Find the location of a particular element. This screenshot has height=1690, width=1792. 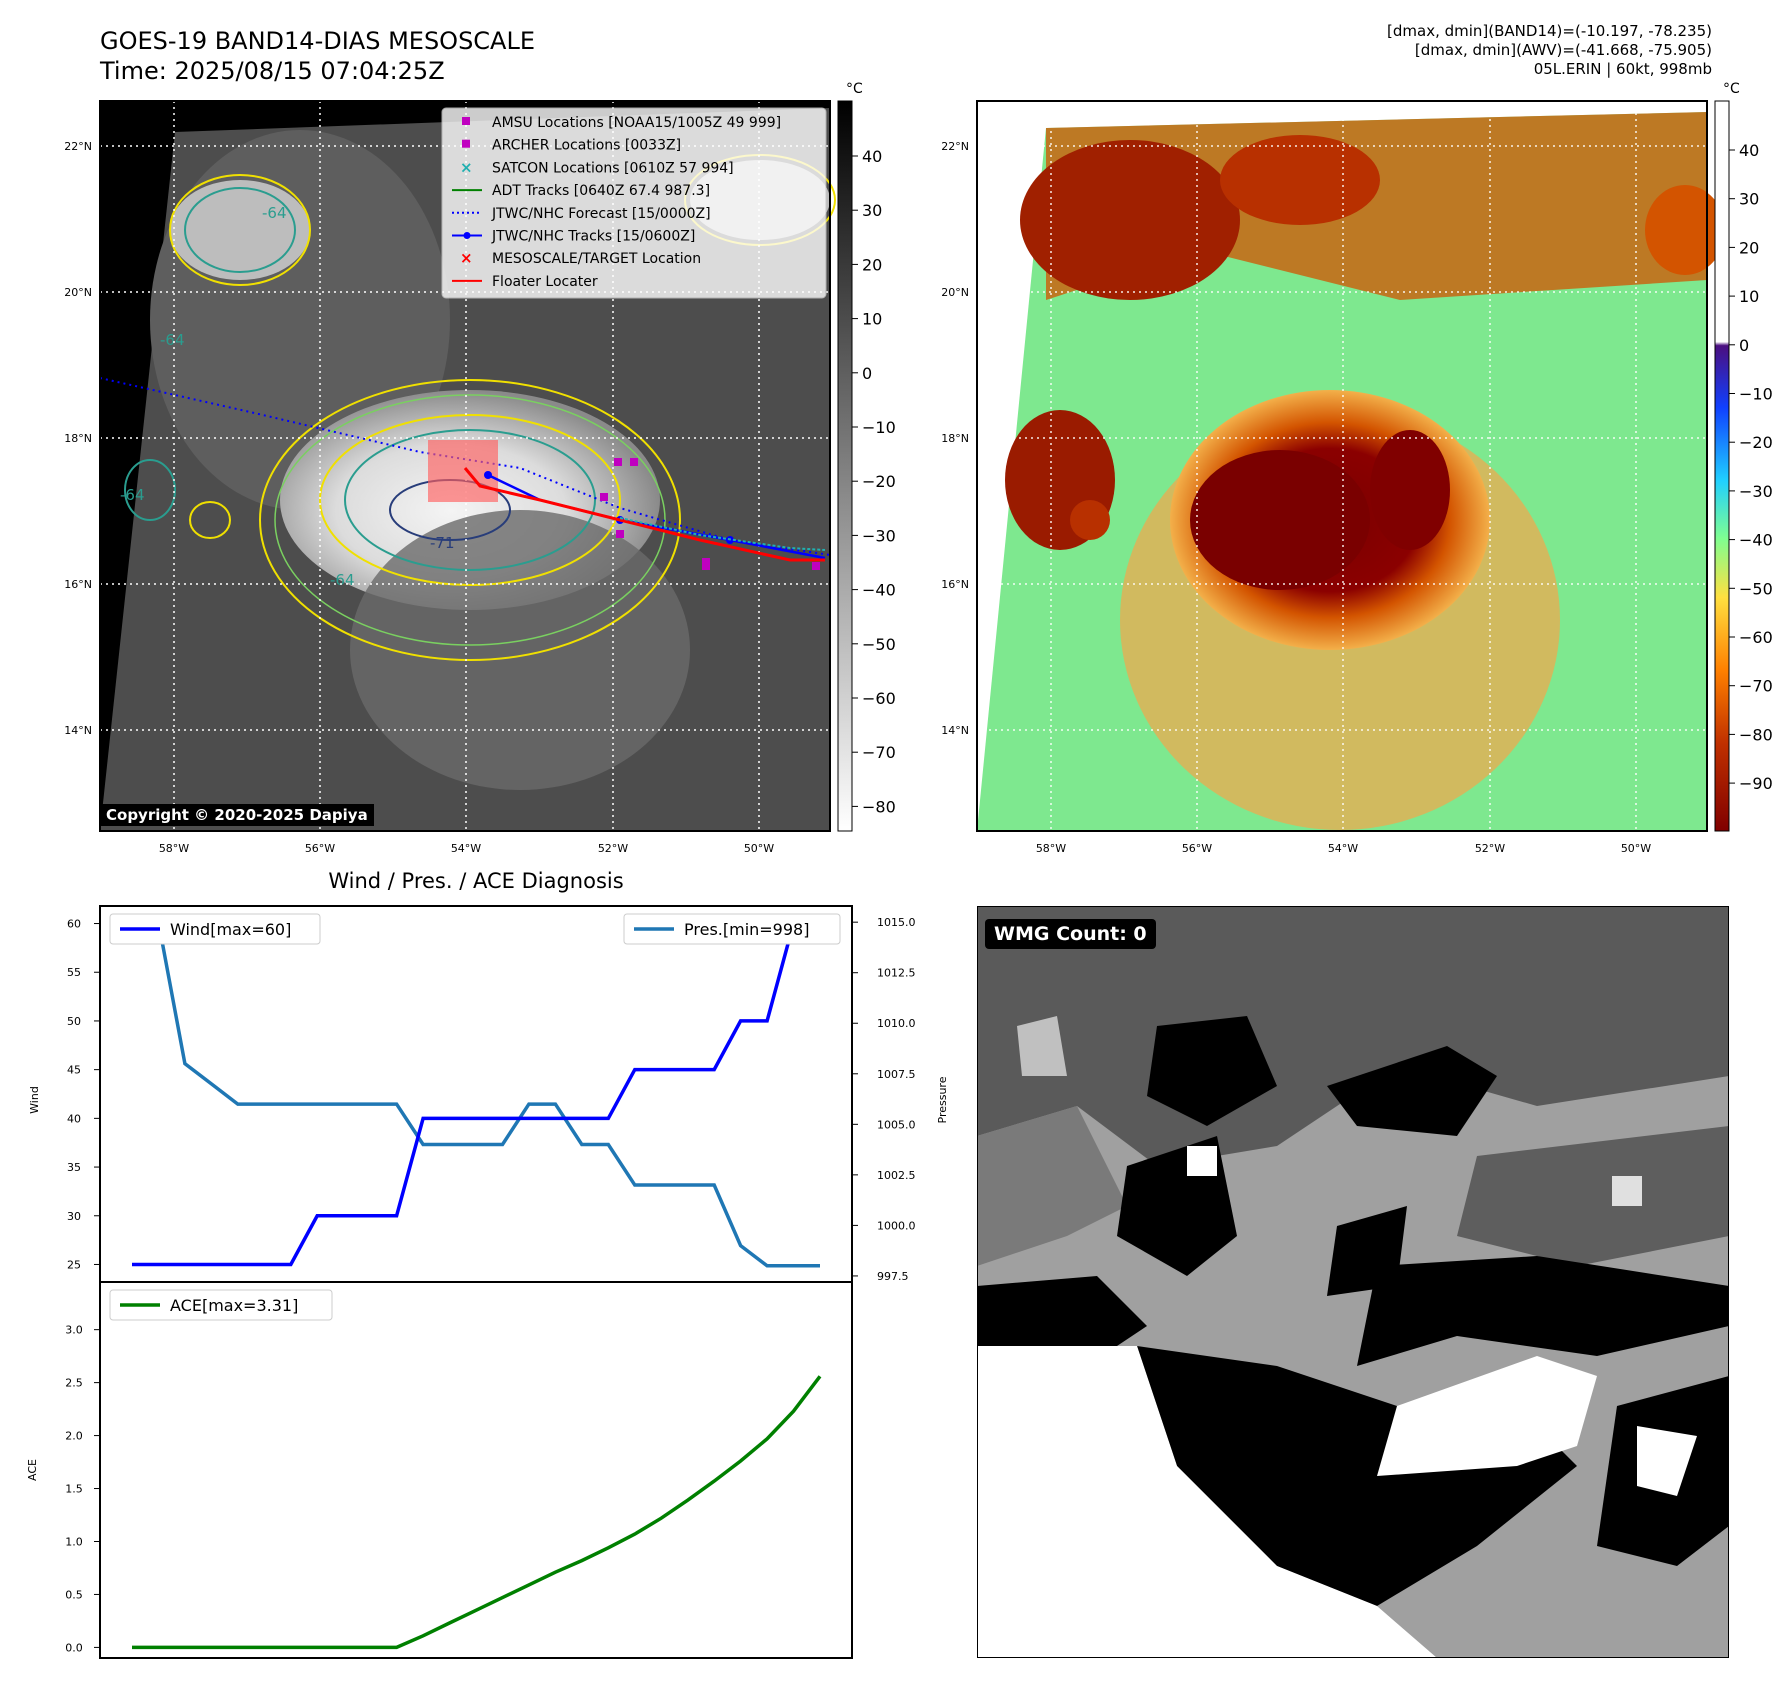

legend-label: Pres.[min=998] is located at coordinates (746, 929).